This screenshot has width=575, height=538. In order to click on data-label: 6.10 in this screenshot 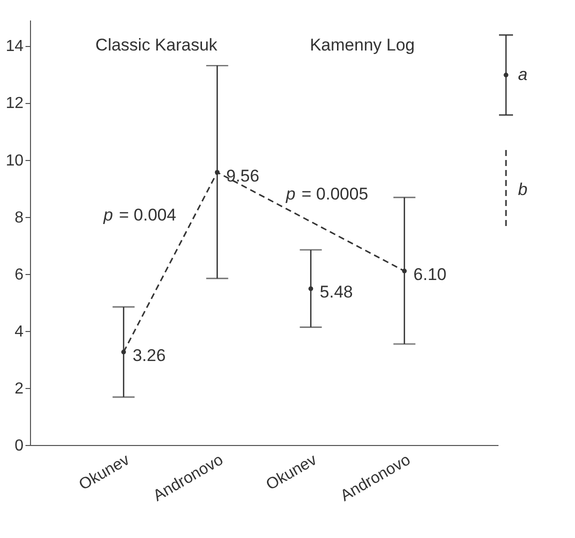, I will do `click(429, 274)`.